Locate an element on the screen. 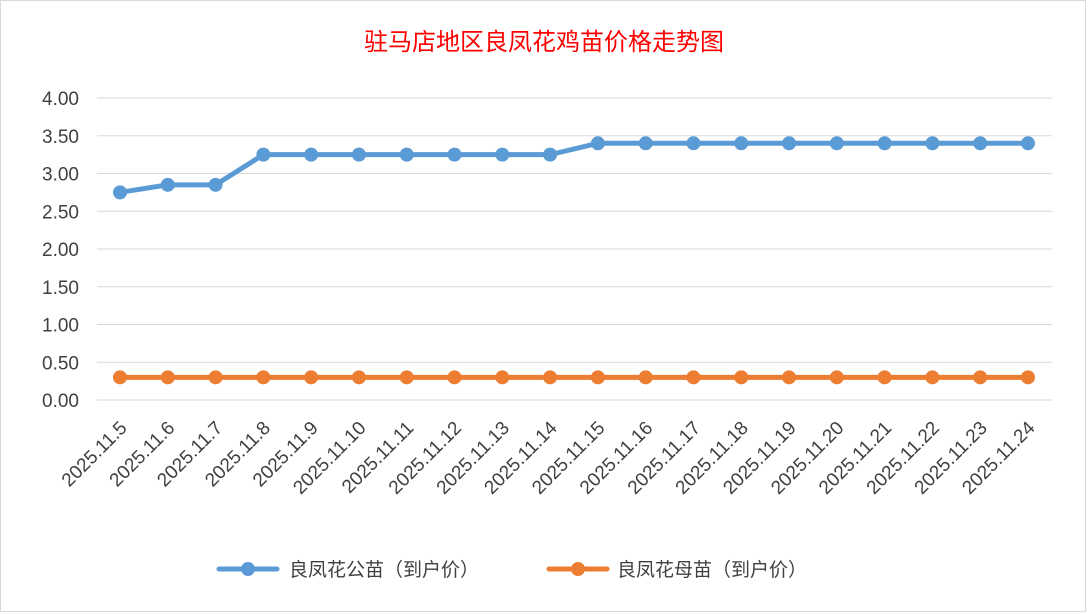 This screenshot has width=1088, height=614. legend-label: 良凤花公苗（到户价） is located at coordinates (384, 570).